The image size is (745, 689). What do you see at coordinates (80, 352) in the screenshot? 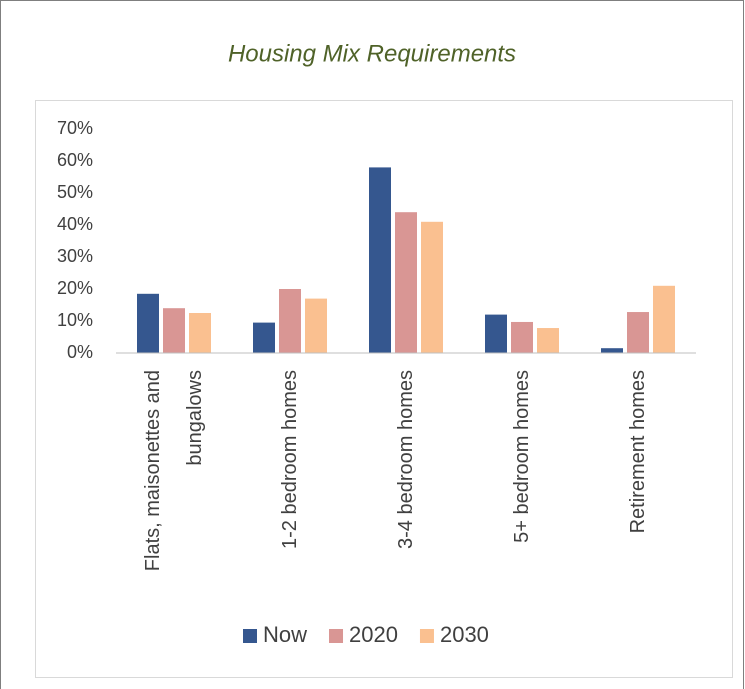
I see `y-tick-label: 0%` at bounding box center [80, 352].